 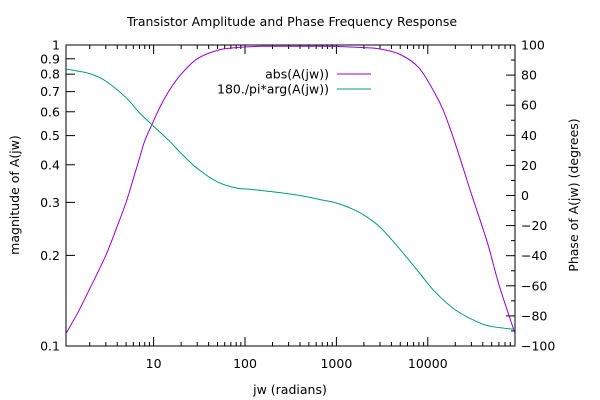 What do you see at coordinates (154, 363) in the screenshot?
I see `x-tick-label: 10` at bounding box center [154, 363].